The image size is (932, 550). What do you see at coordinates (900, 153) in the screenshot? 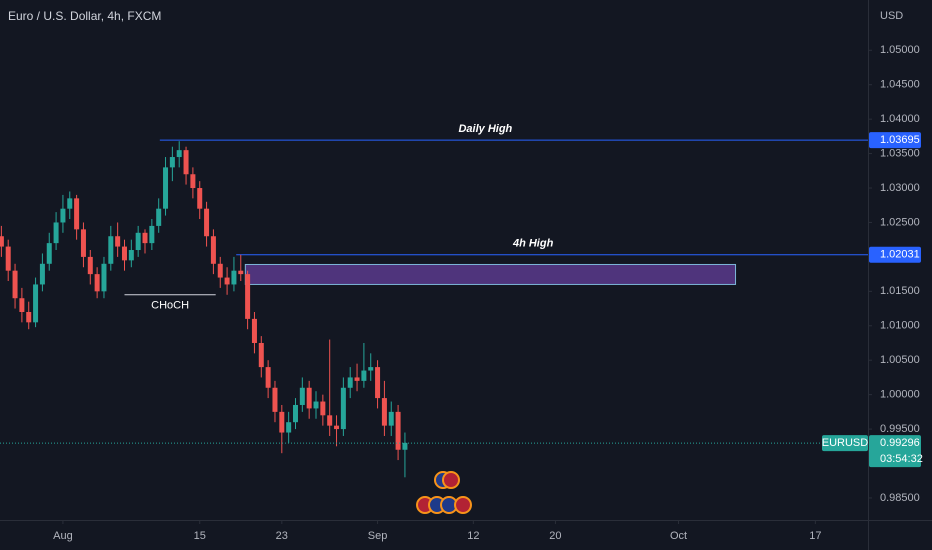
I see `y-tick-label: 1.03500` at bounding box center [900, 153].